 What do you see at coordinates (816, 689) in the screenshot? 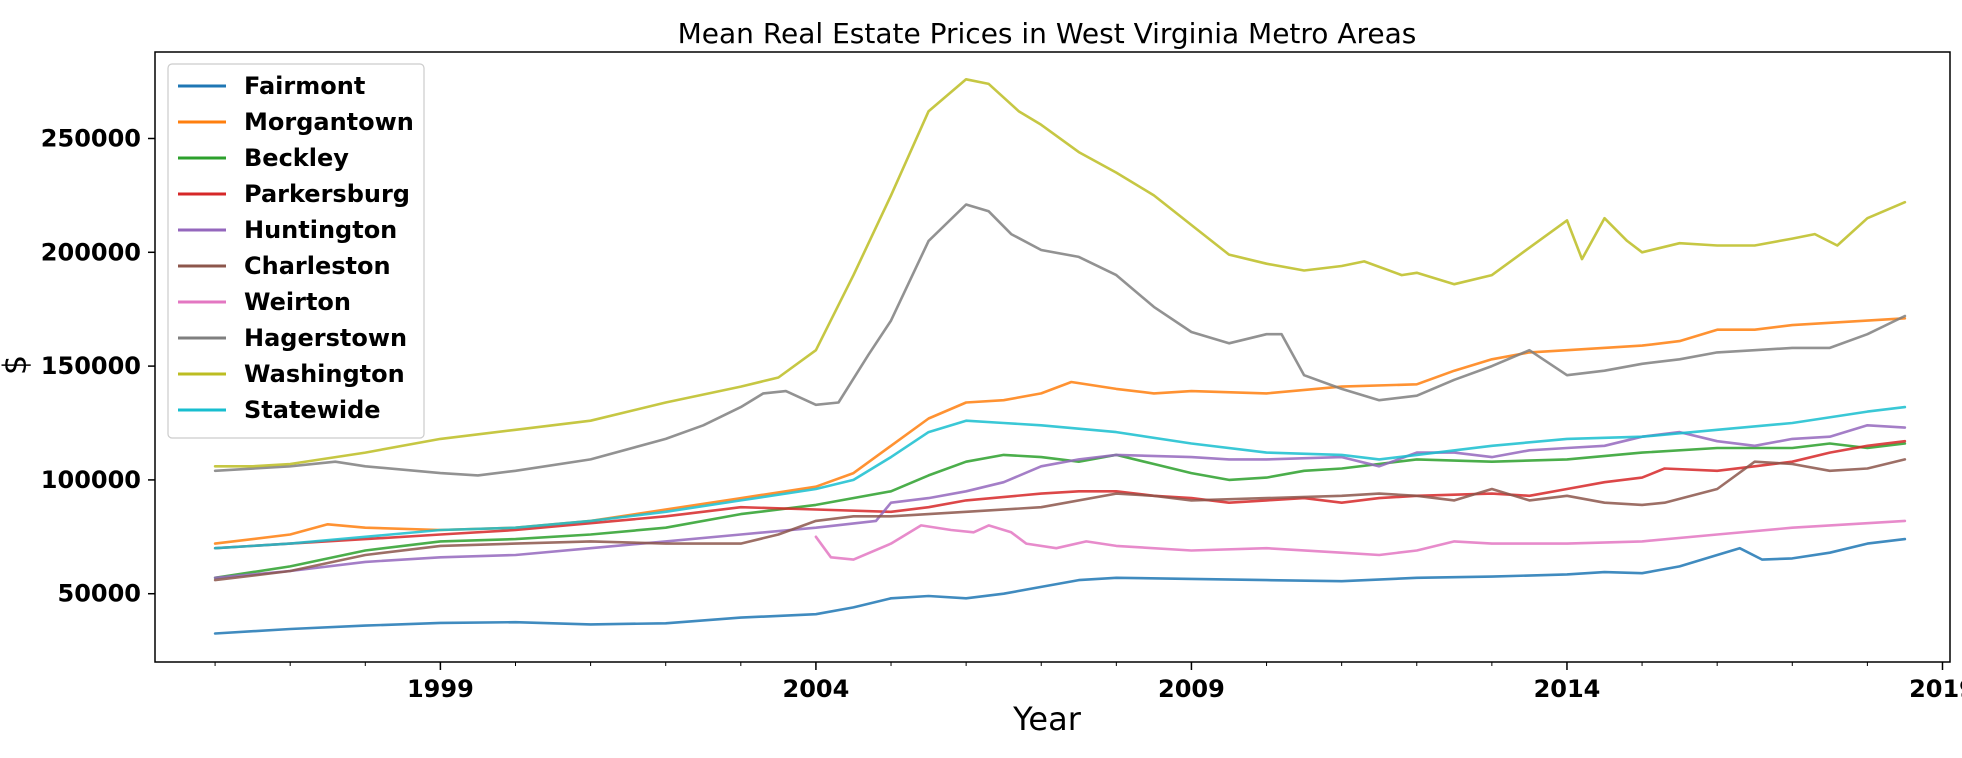
I see `x-tick-label: 2004` at bounding box center [816, 689].